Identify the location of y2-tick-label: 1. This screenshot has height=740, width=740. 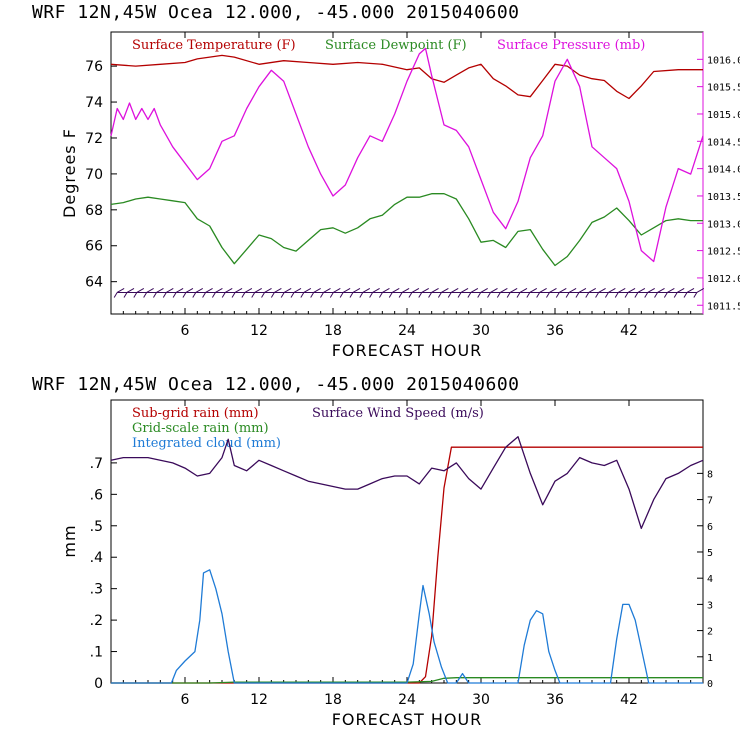
(710, 658).